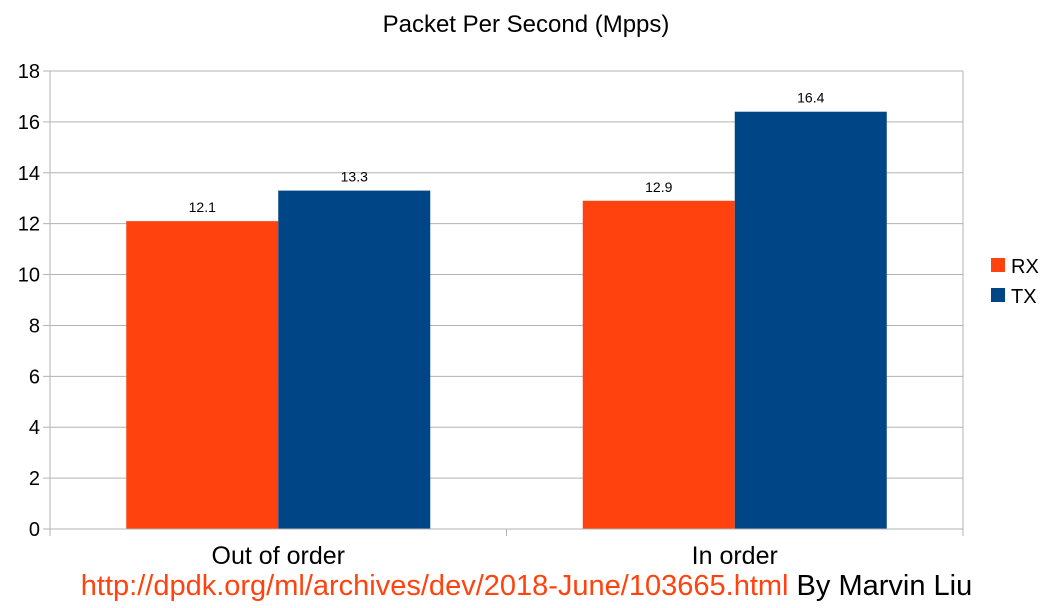 Image resolution: width=1053 pixels, height=608 pixels. Describe the element at coordinates (1024, 297) in the screenshot. I see `legend-label-tx: TX` at that location.